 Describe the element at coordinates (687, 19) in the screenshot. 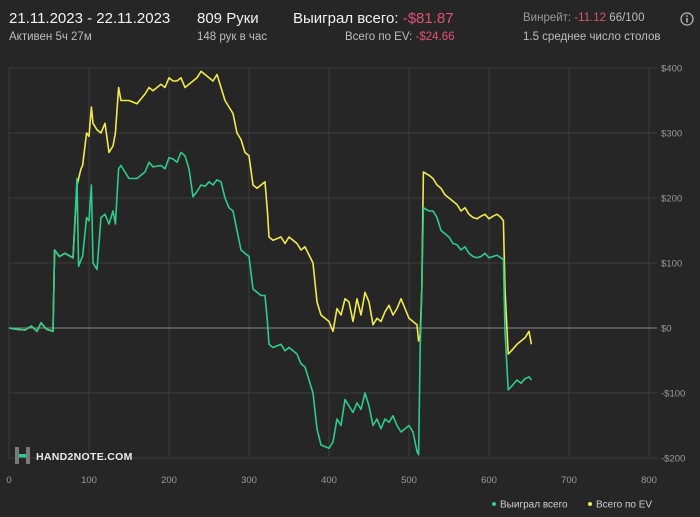

I see `info-icon` at that location.